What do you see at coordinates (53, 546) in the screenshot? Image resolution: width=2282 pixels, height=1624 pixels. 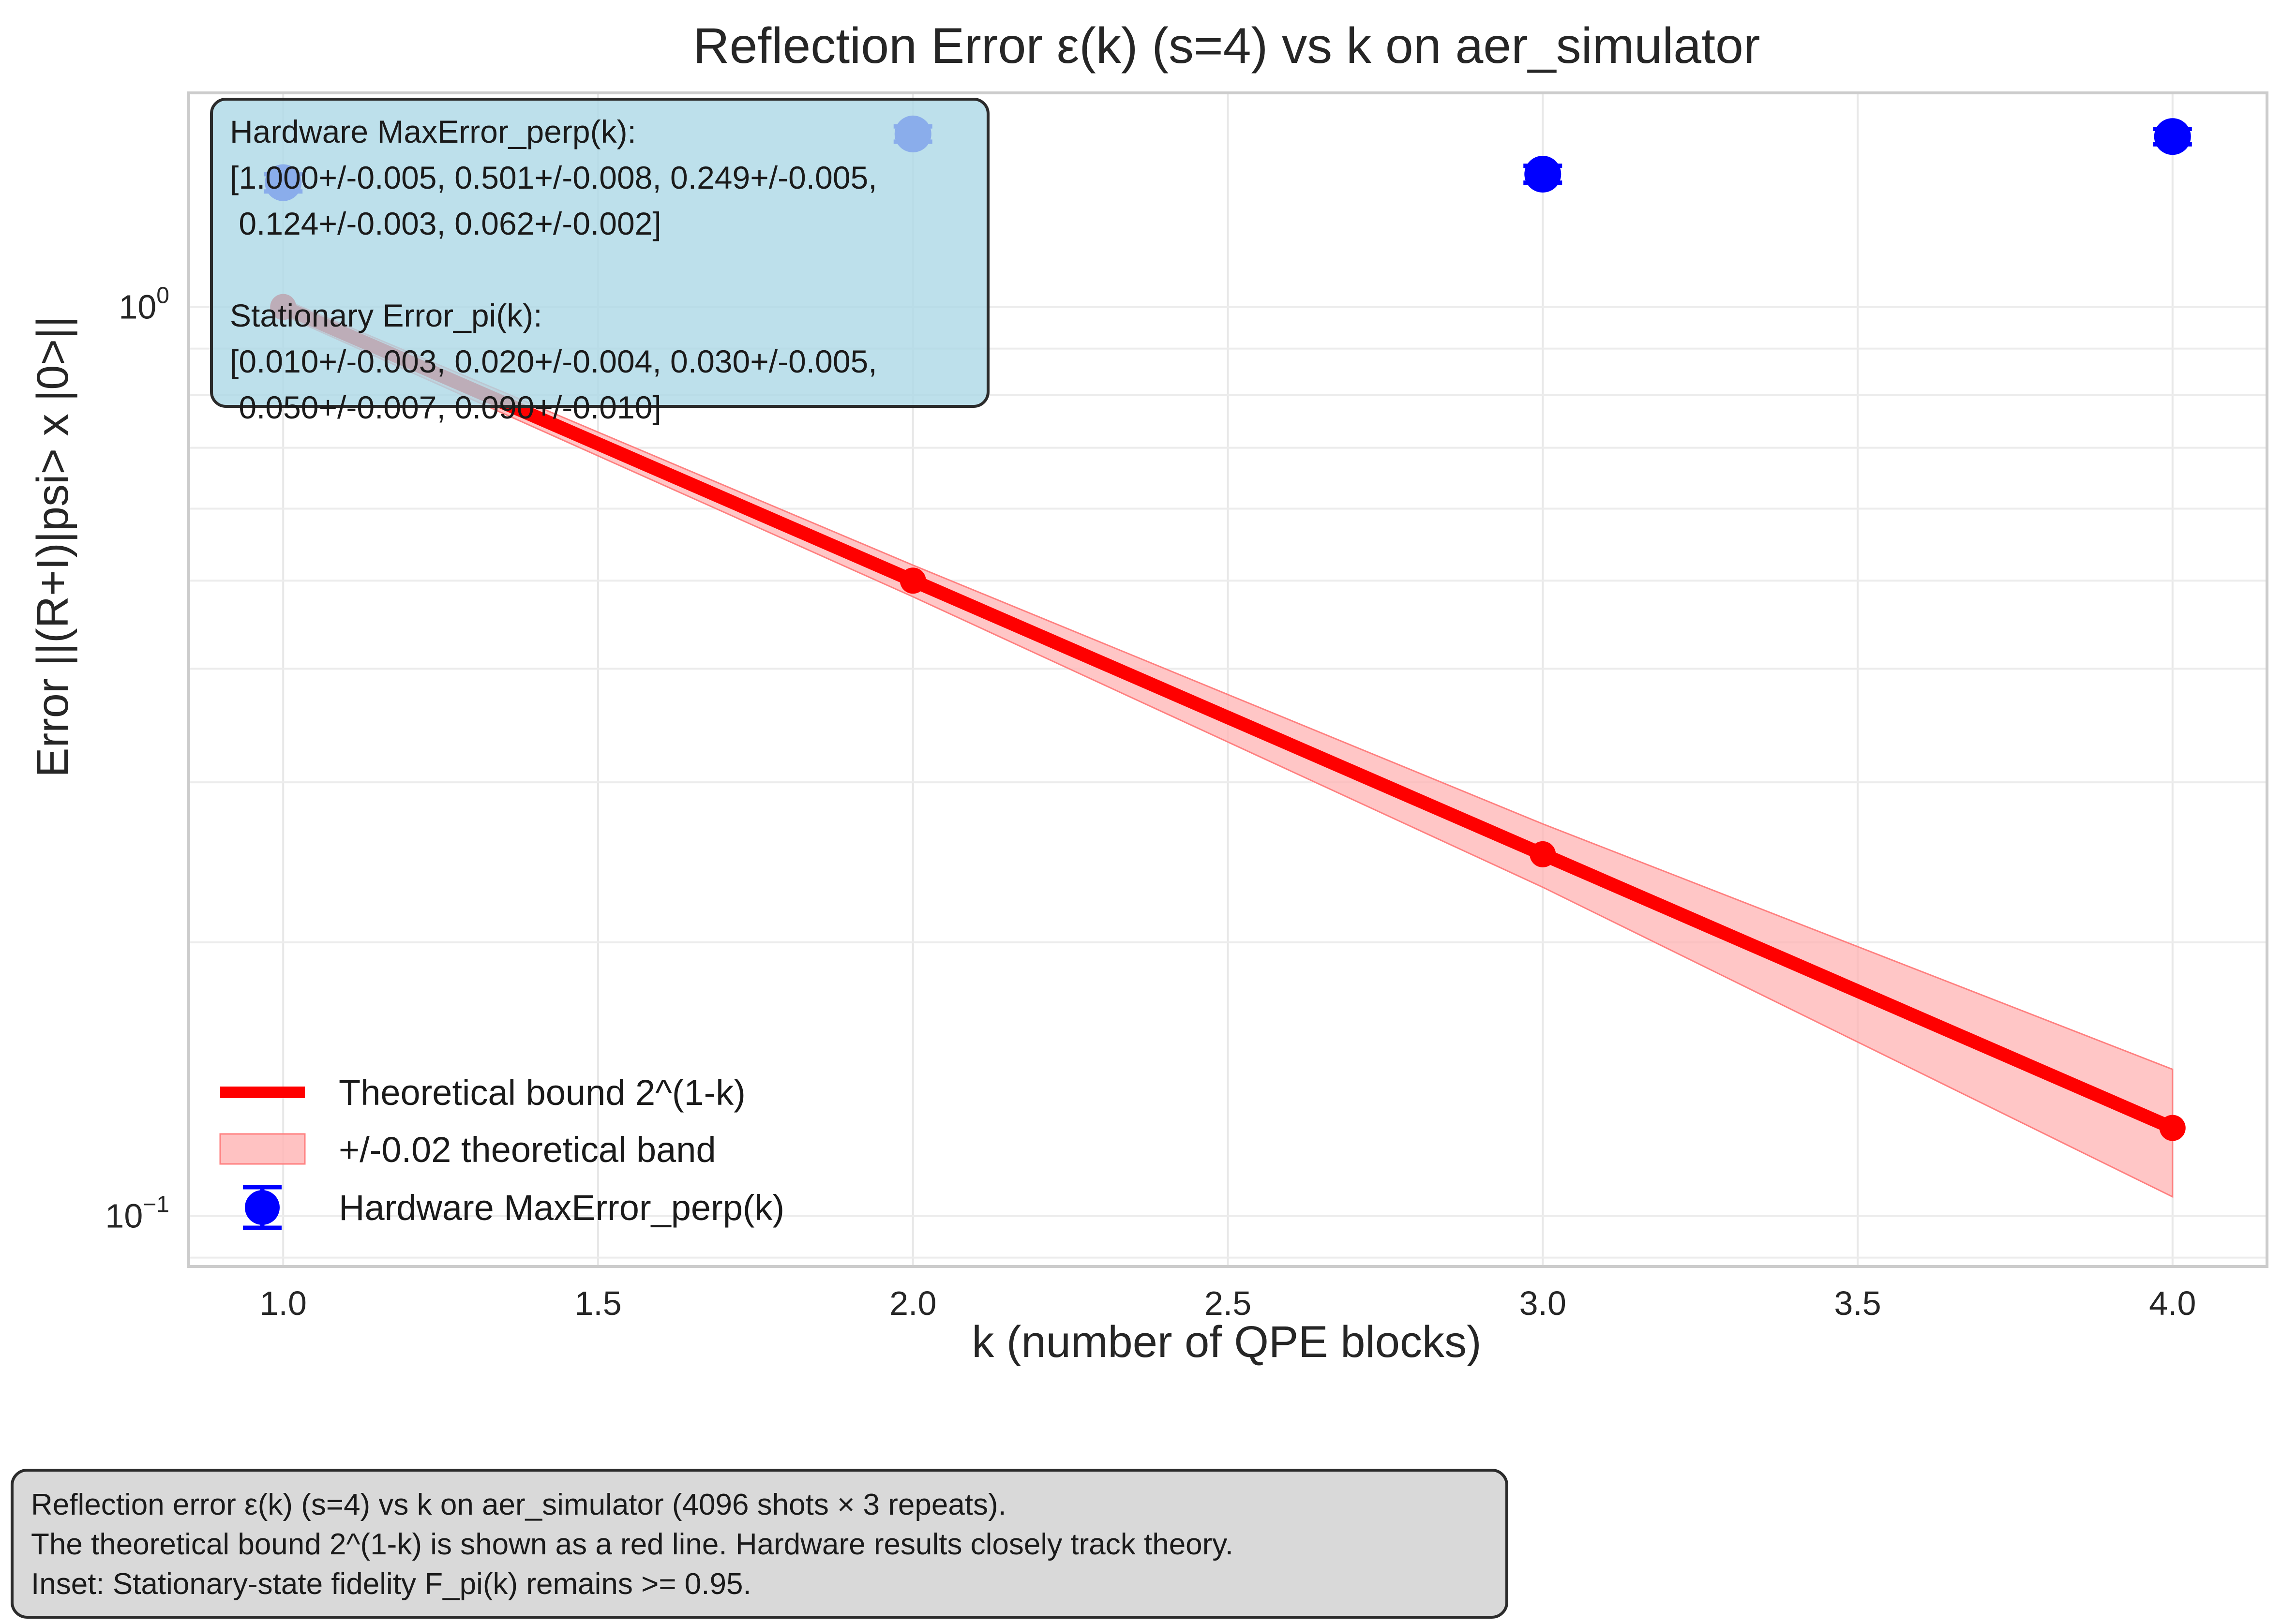 I see `y-axis-label: Error ||(R+I)|psi> x |0>||` at bounding box center [53, 546].